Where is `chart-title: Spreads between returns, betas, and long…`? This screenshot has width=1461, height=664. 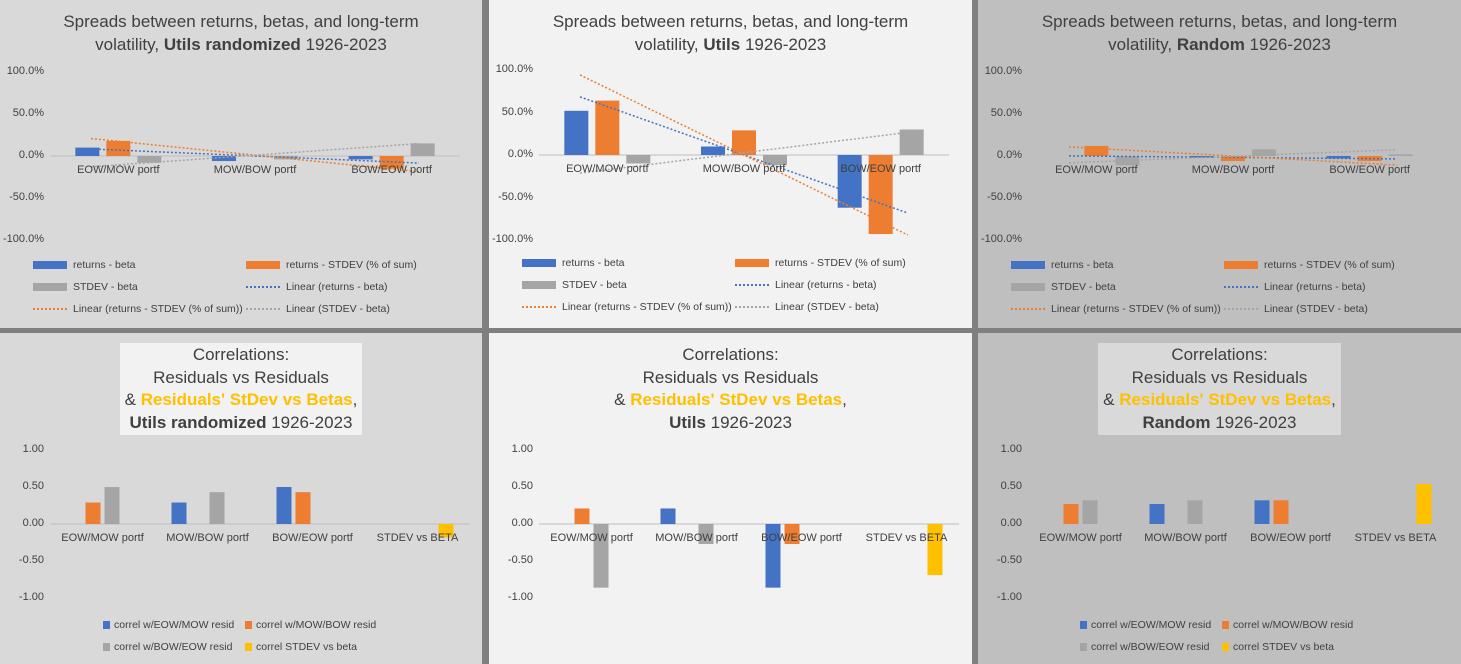 chart-title: Spreads between returns, betas, and long… is located at coordinates (241, 33).